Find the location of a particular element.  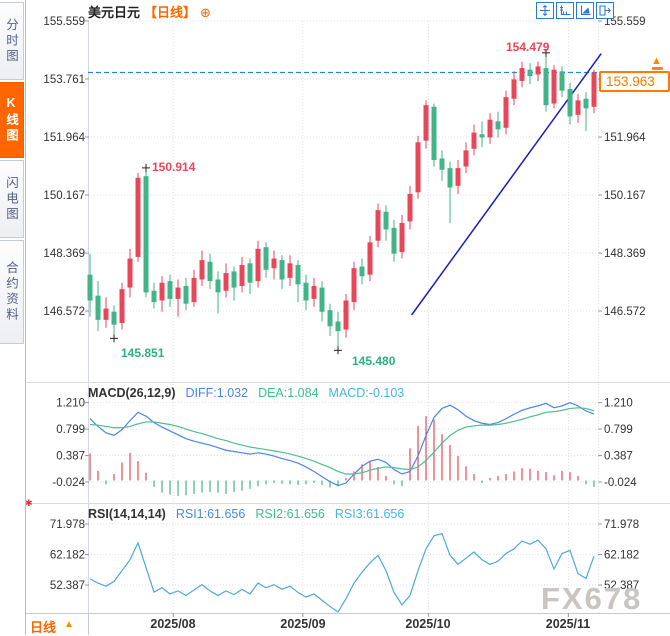

dea-line is located at coordinates (342, 441).